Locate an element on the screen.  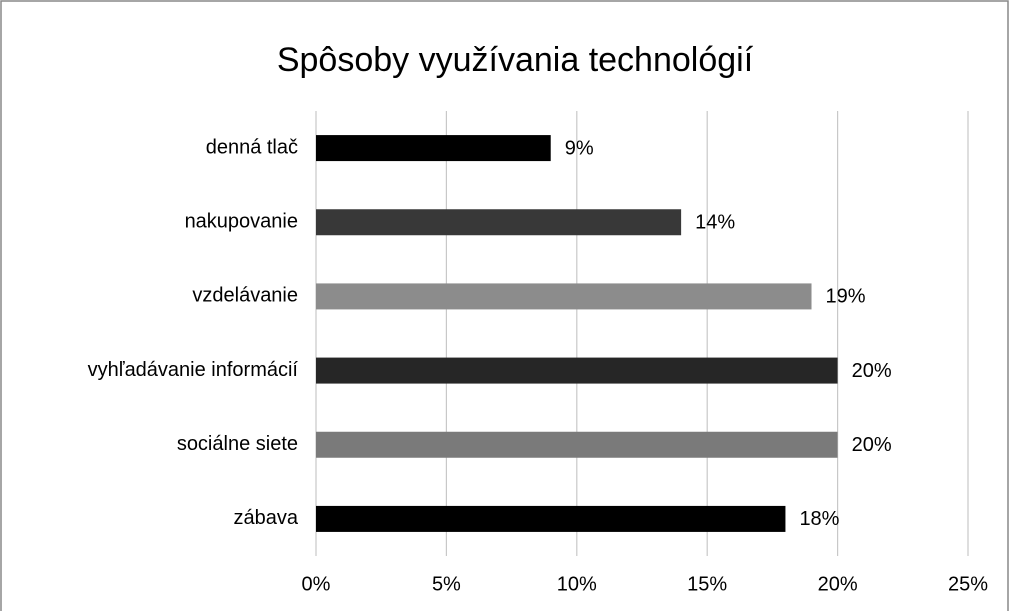
data-label: 14% is located at coordinates (715, 223).